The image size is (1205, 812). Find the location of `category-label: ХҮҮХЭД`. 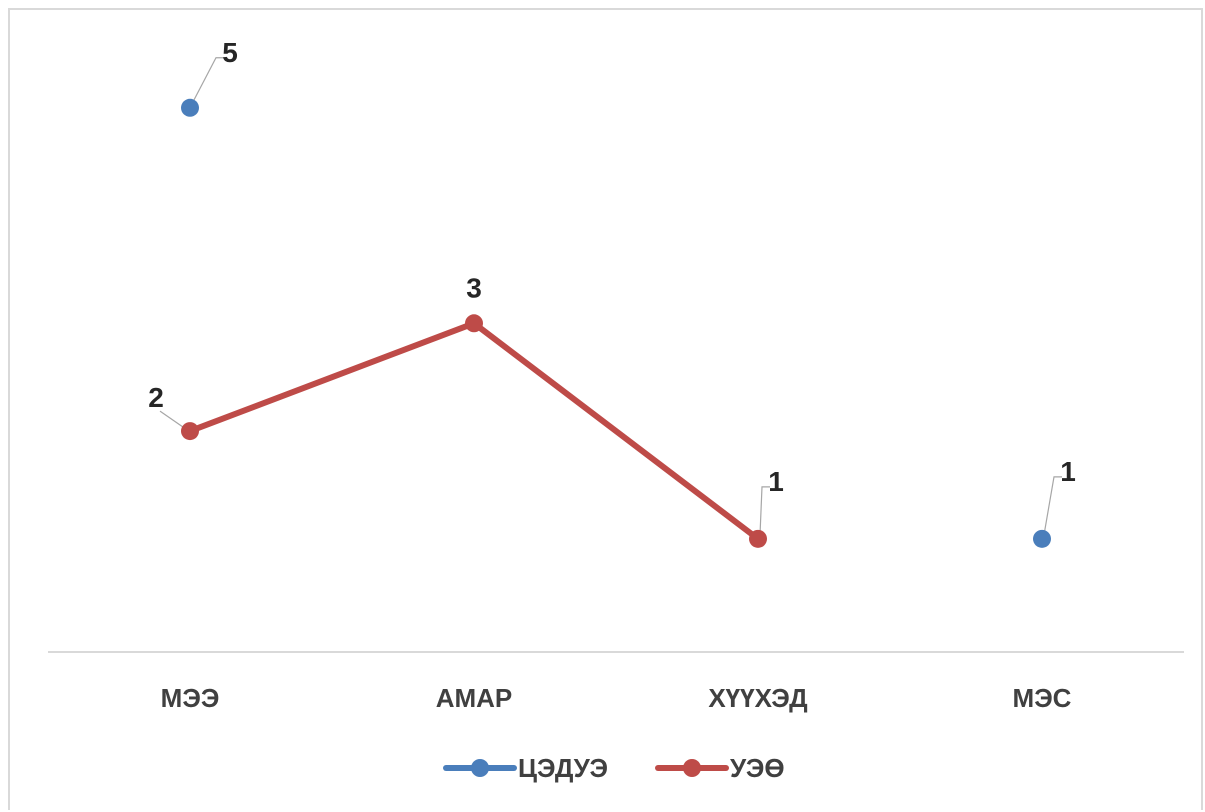

category-label: ХҮҮХЭД is located at coordinates (758, 698).